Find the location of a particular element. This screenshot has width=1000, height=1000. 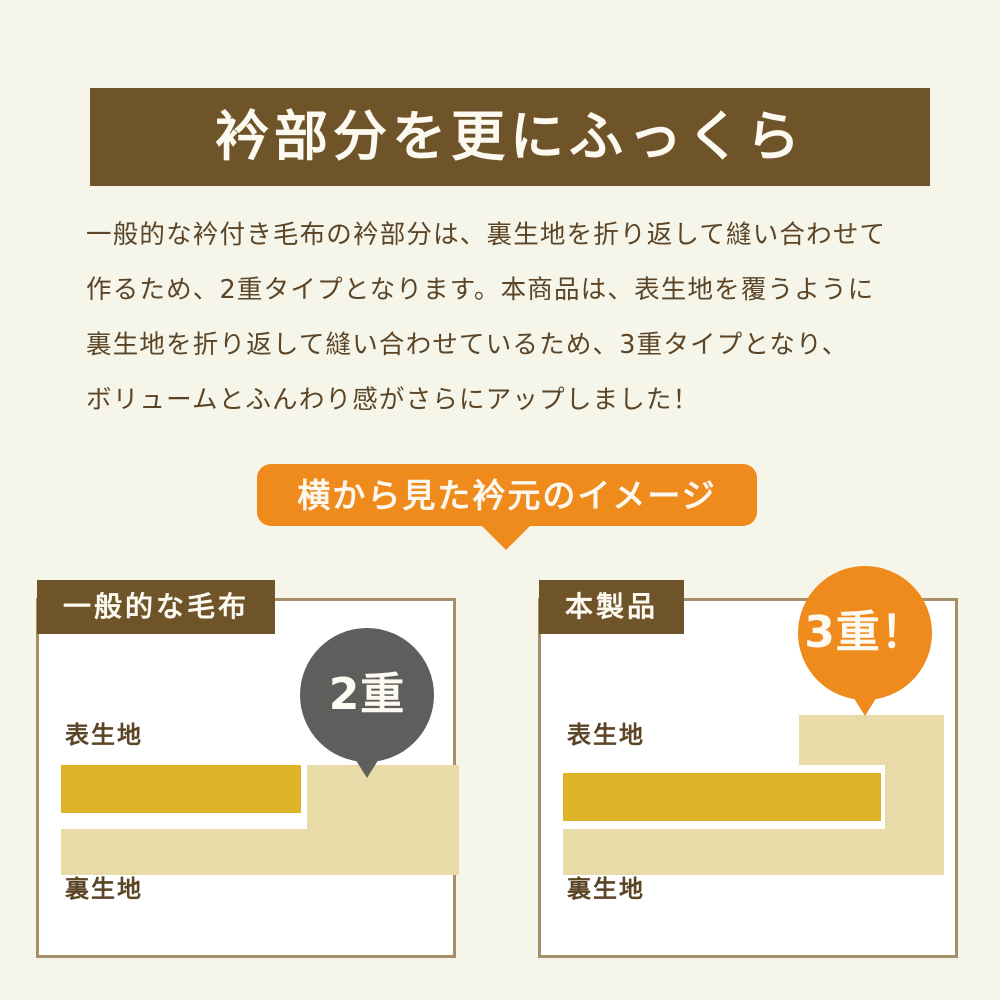

panel-tab-product: 本製品 is located at coordinates (612, 607).